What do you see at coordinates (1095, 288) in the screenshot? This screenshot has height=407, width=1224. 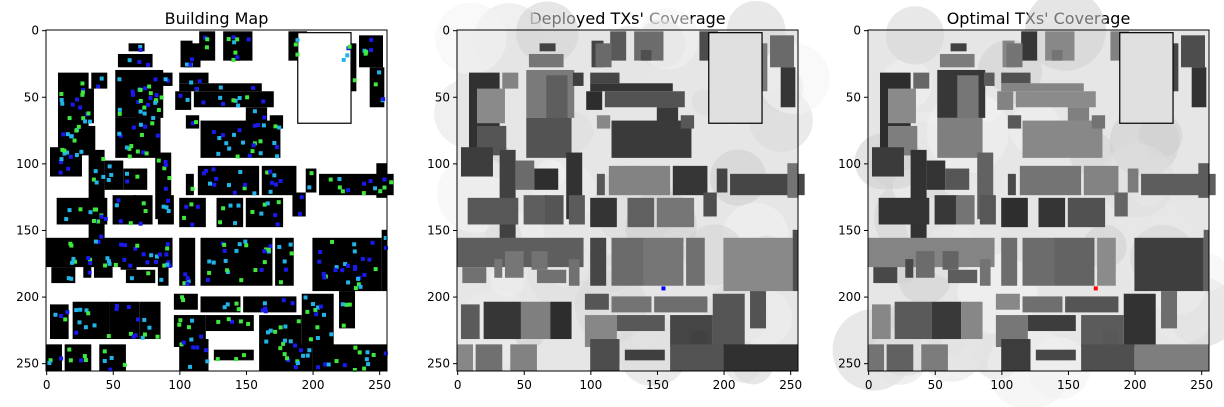 I see `tx-marker` at bounding box center [1095, 288].